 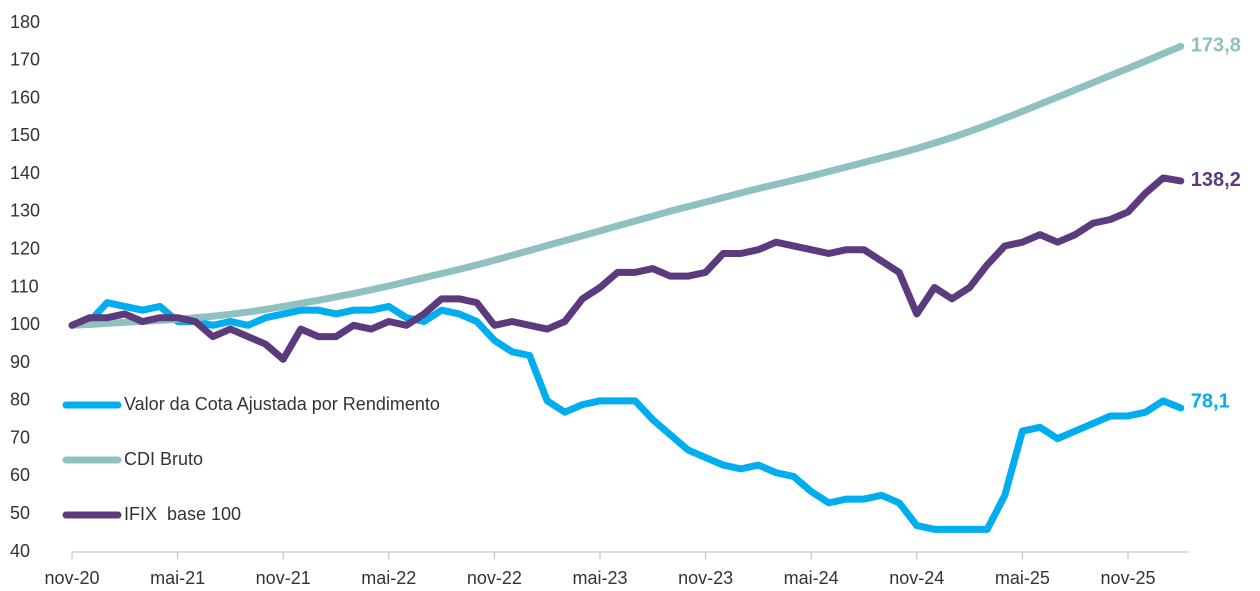 What do you see at coordinates (494, 578) in the screenshot?
I see `x-tick-label: nov-22` at bounding box center [494, 578].